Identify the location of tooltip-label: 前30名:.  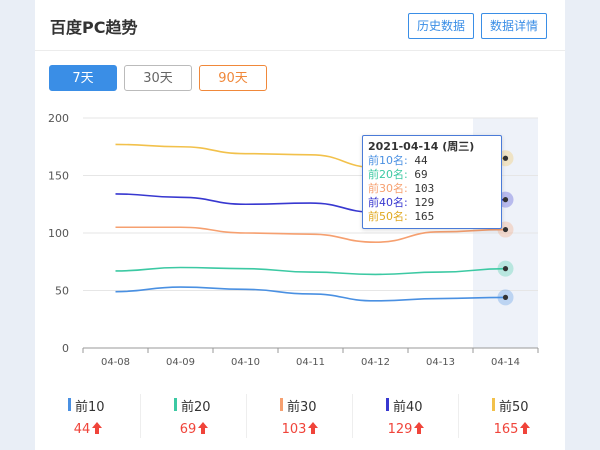
(388, 188).